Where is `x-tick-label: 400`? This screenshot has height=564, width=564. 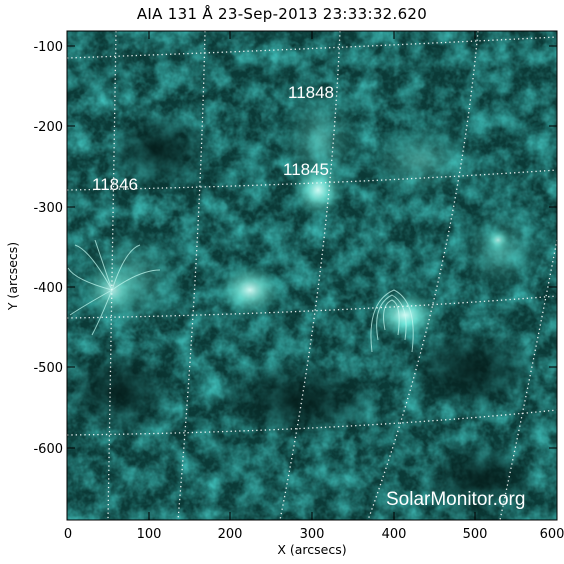
x-tick-label: 400 is located at coordinates (394, 534).